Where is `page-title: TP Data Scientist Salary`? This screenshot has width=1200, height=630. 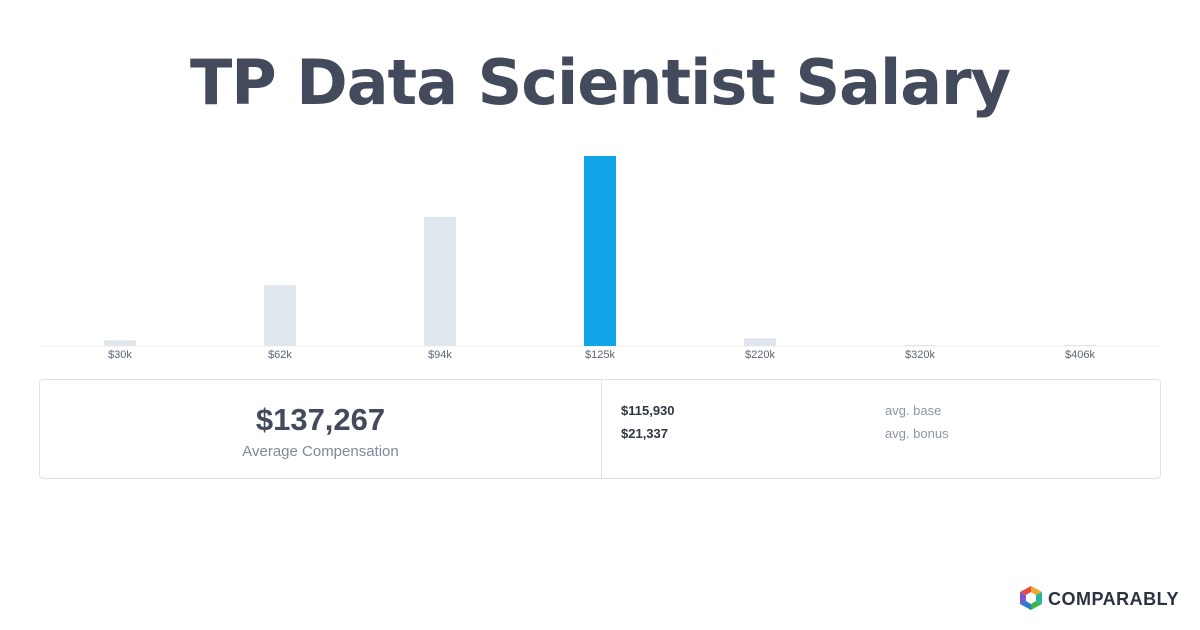 page-title: TP Data Scientist Salary is located at coordinates (600, 82).